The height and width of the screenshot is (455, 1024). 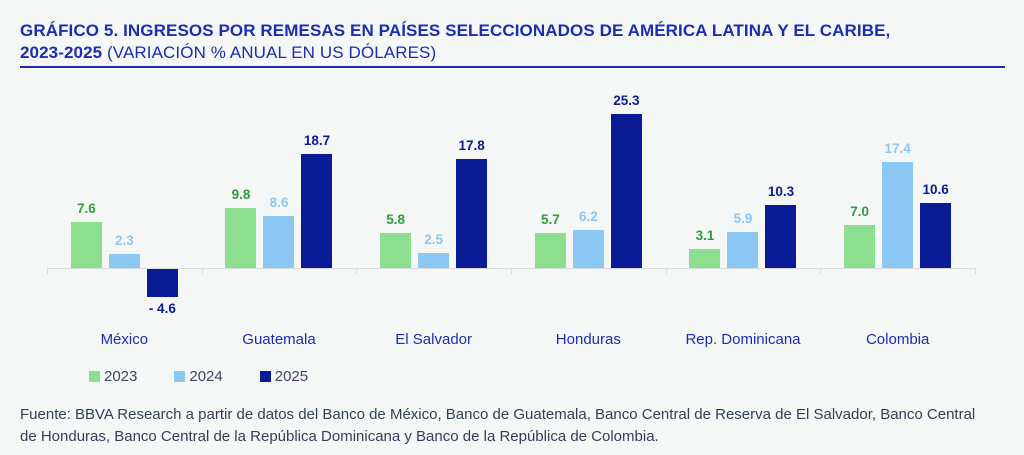 What do you see at coordinates (162, 308) in the screenshot?
I see `bar-value-label: - 4.6` at bounding box center [162, 308].